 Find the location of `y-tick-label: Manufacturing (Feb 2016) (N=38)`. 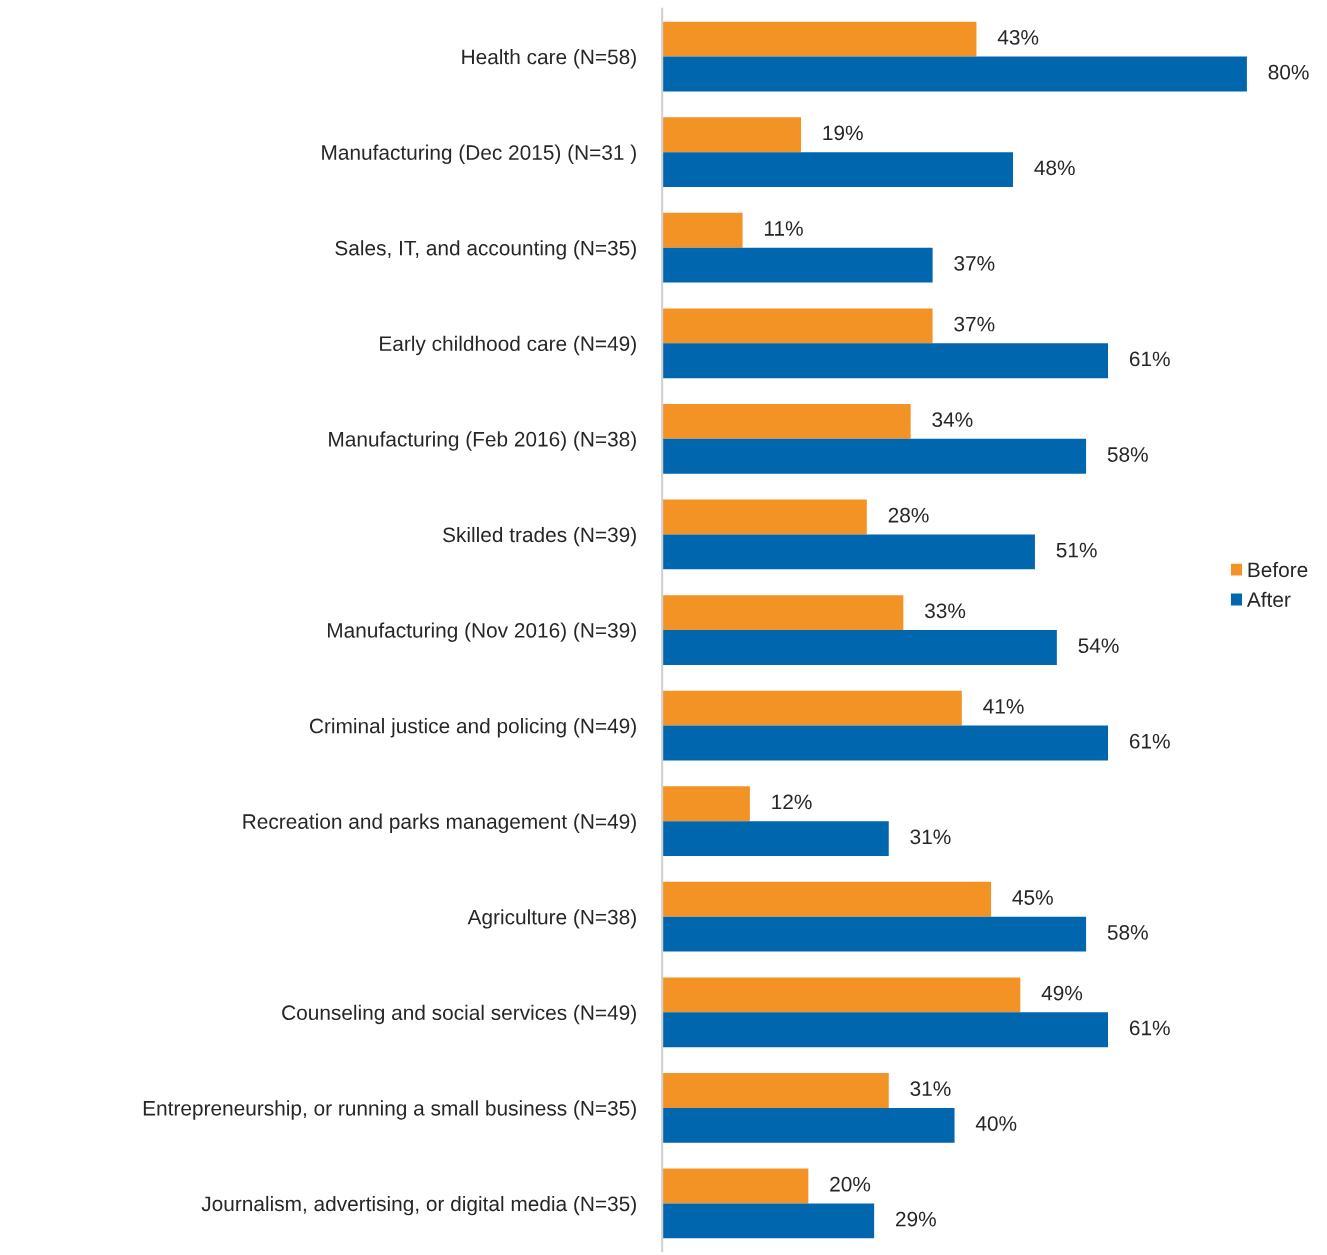

y-tick-label: Manufacturing (Feb 2016) (N=38) is located at coordinates (482, 441).